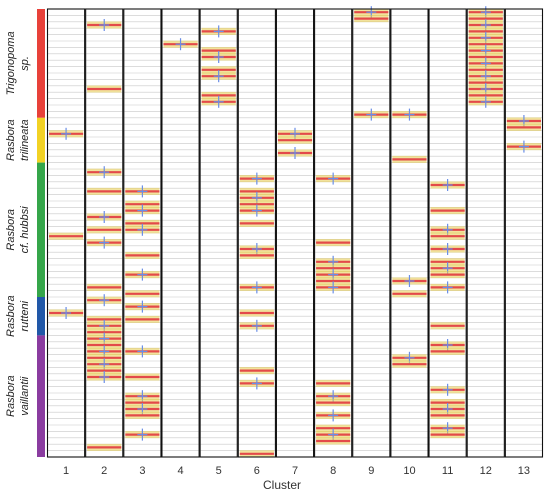 This screenshot has height=494, width=550. What do you see at coordinates (11, 63) in the screenshot?
I see `species-label-0-0: Trigonopoma` at bounding box center [11, 63].